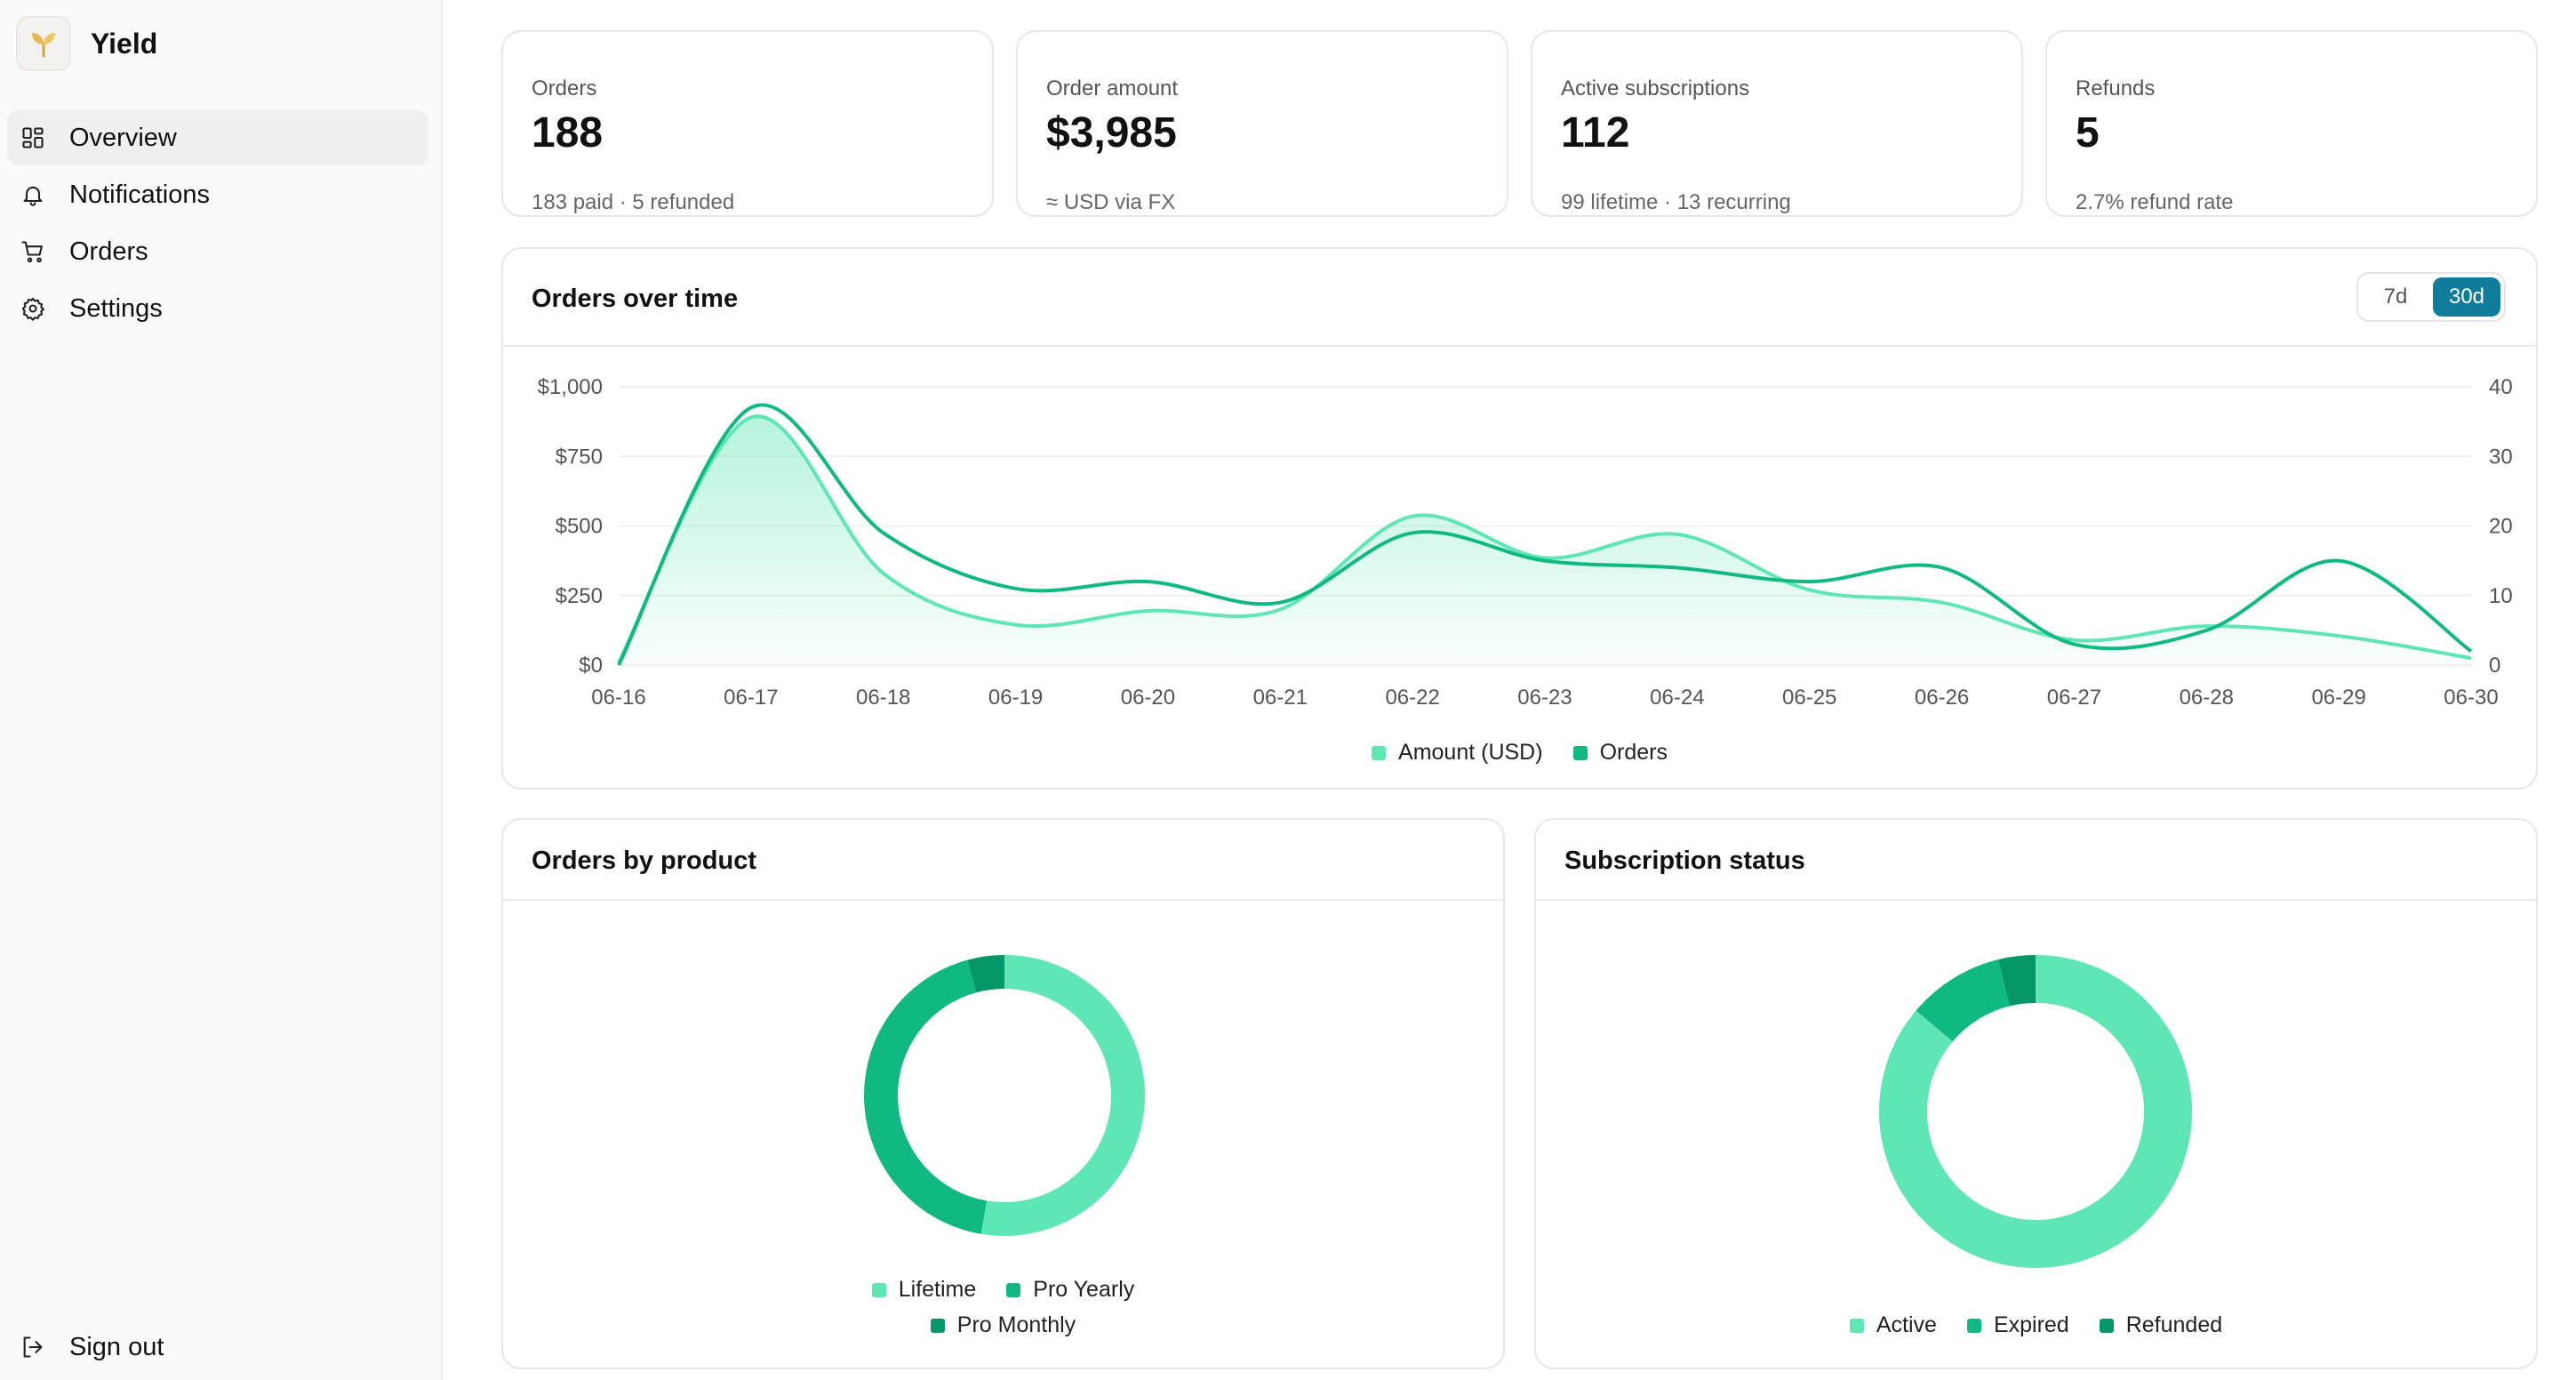 The image size is (2576, 1380). I want to click on legend-label: Pro Monthly, so click(1016, 1324).